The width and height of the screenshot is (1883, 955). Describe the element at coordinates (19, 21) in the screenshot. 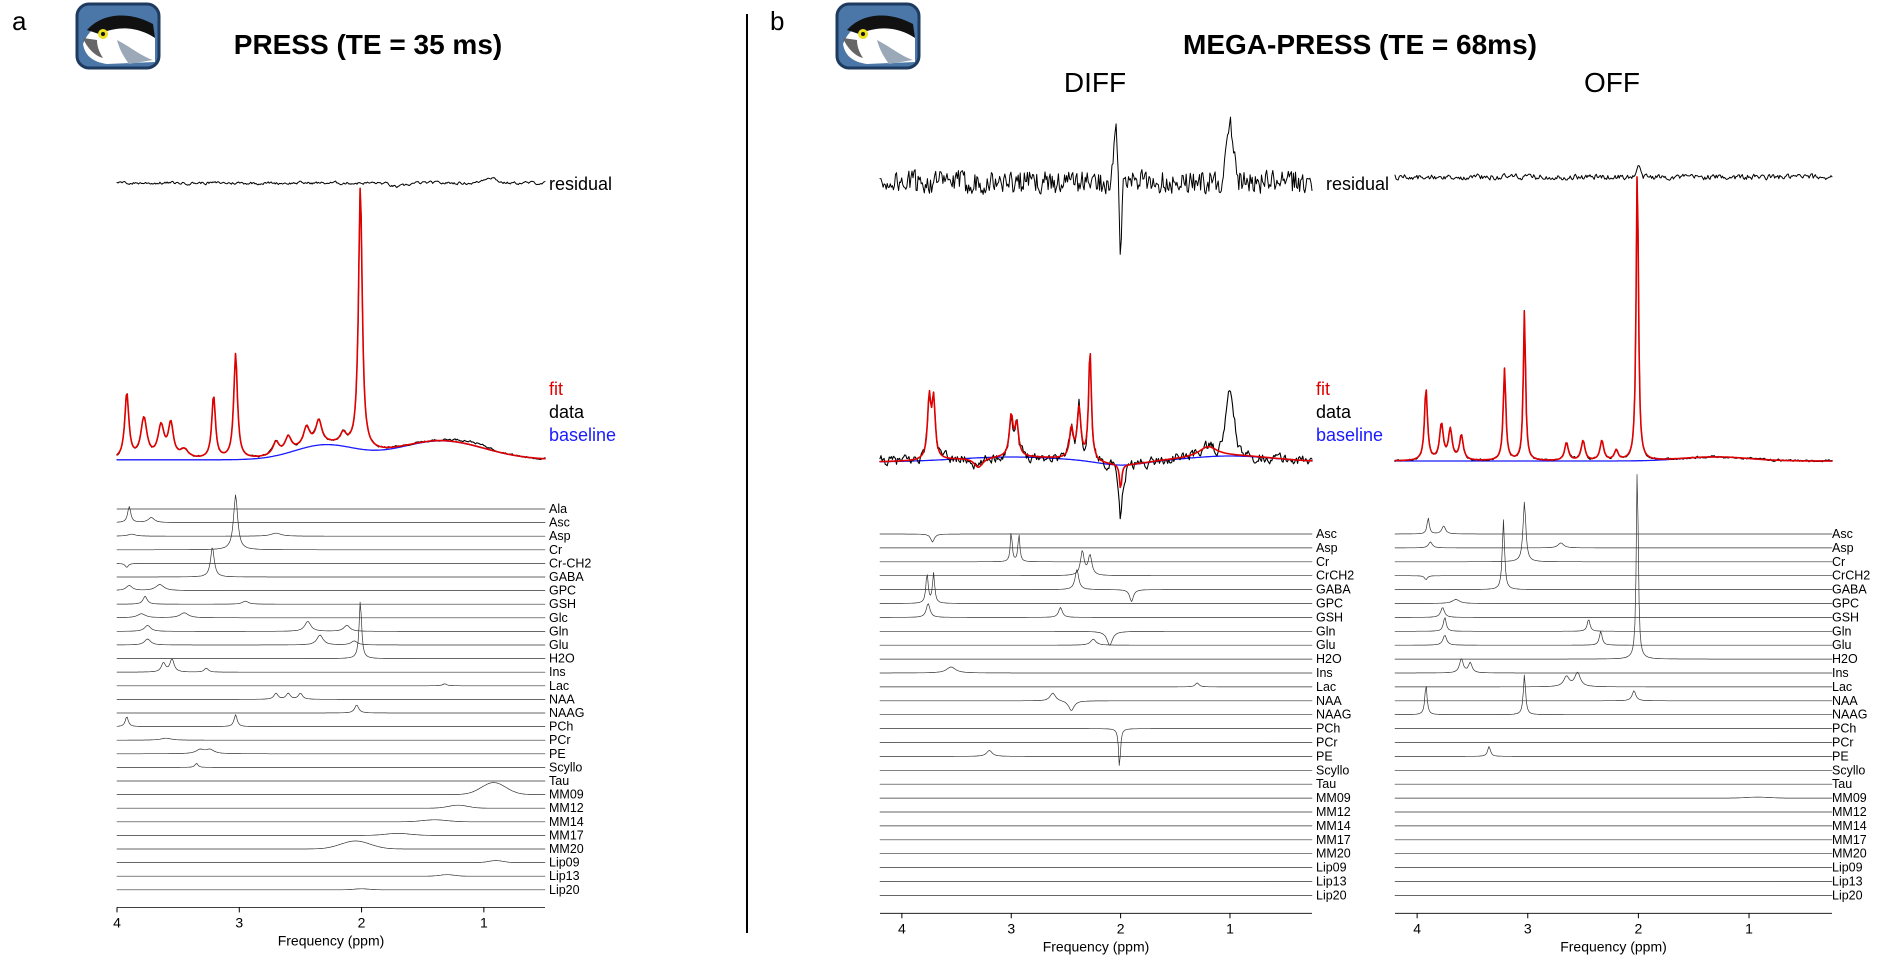

I see `panel-letter-a: a` at that location.